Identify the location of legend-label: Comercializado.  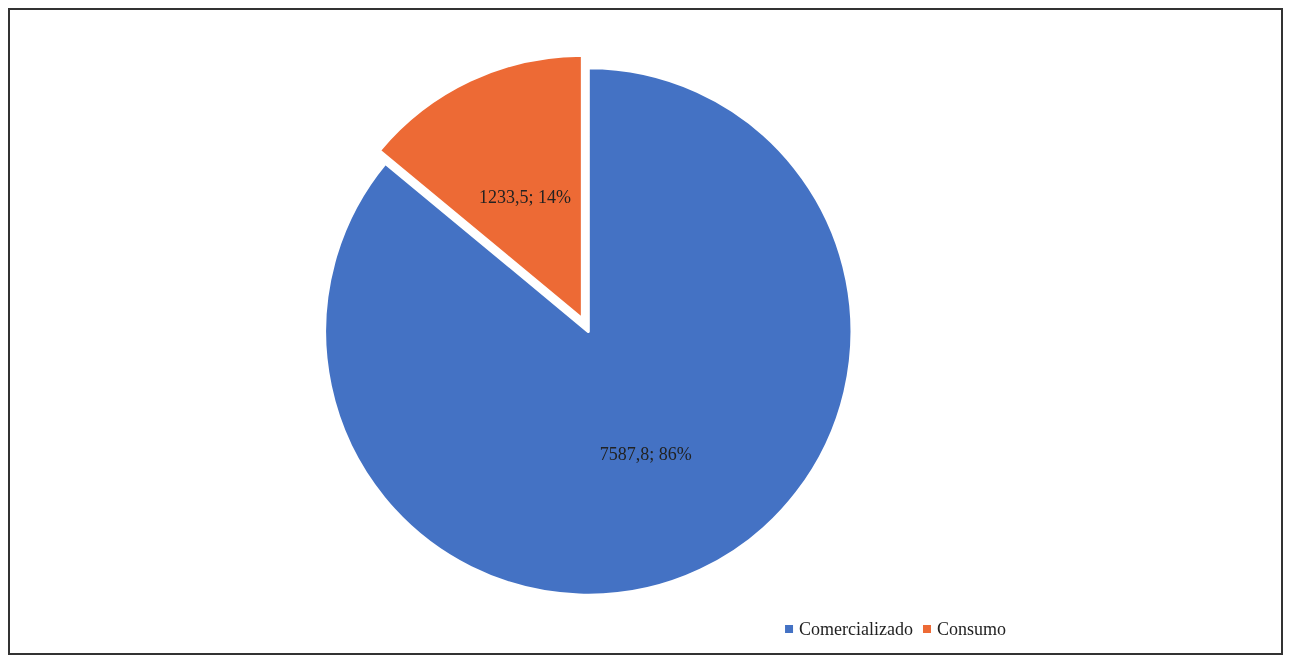
(856, 629).